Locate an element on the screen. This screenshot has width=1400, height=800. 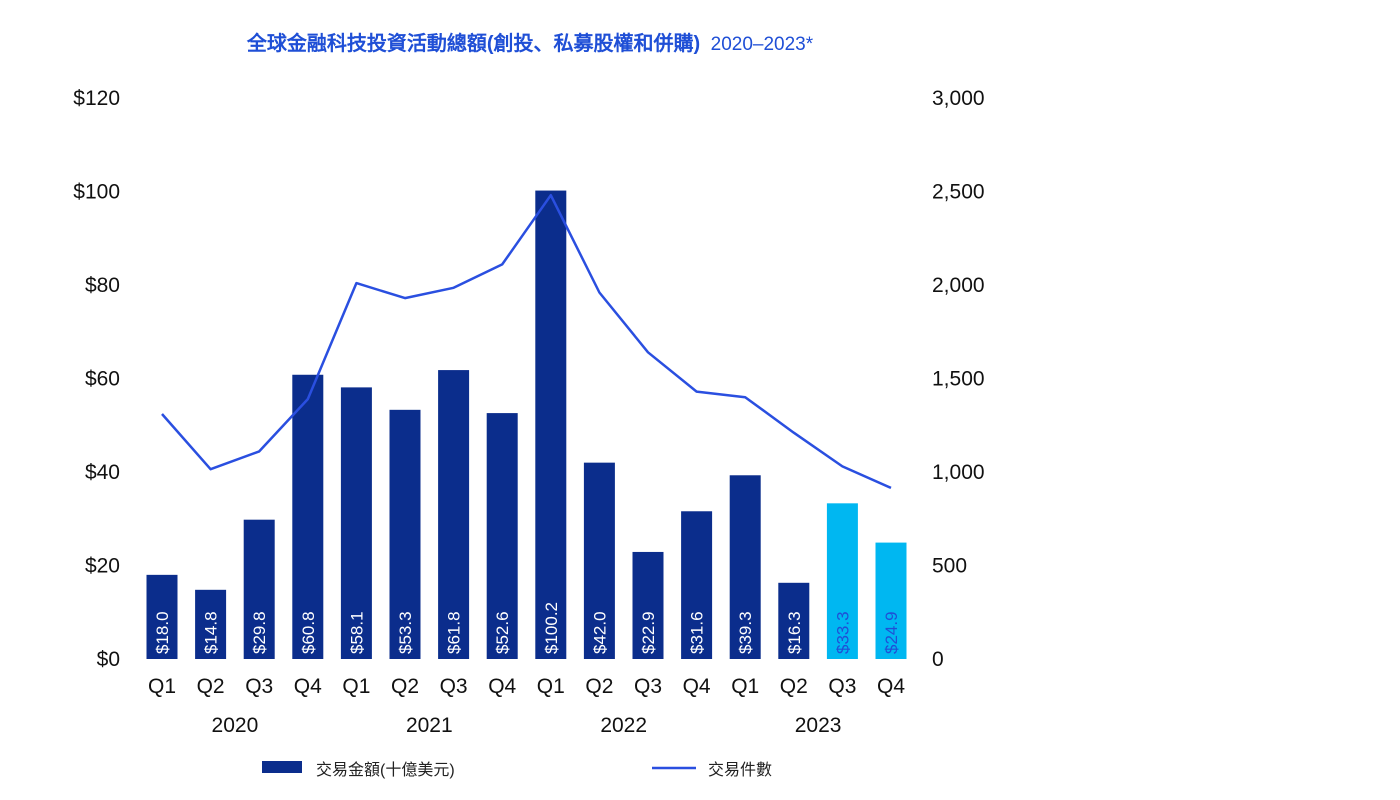
x-year-label: 2020 is located at coordinates (235, 725).